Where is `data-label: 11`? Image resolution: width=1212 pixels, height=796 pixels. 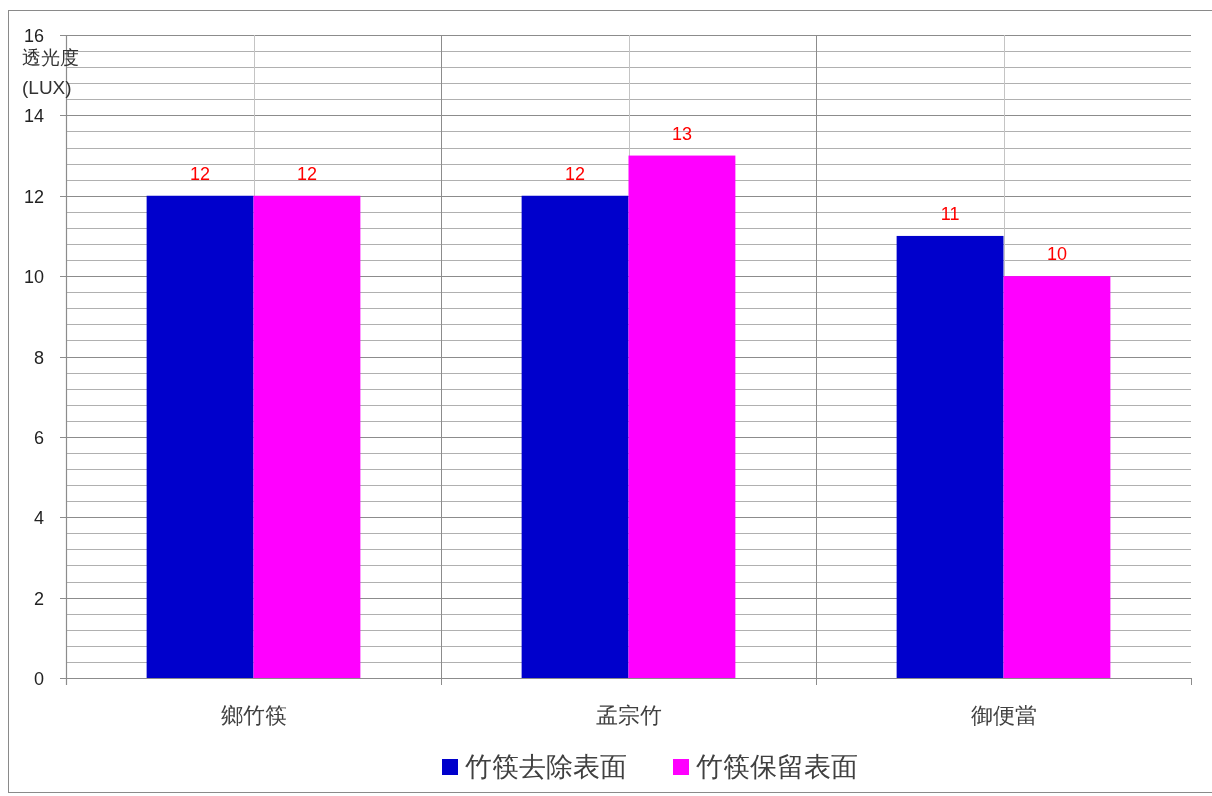 data-label: 11 is located at coordinates (950, 213).